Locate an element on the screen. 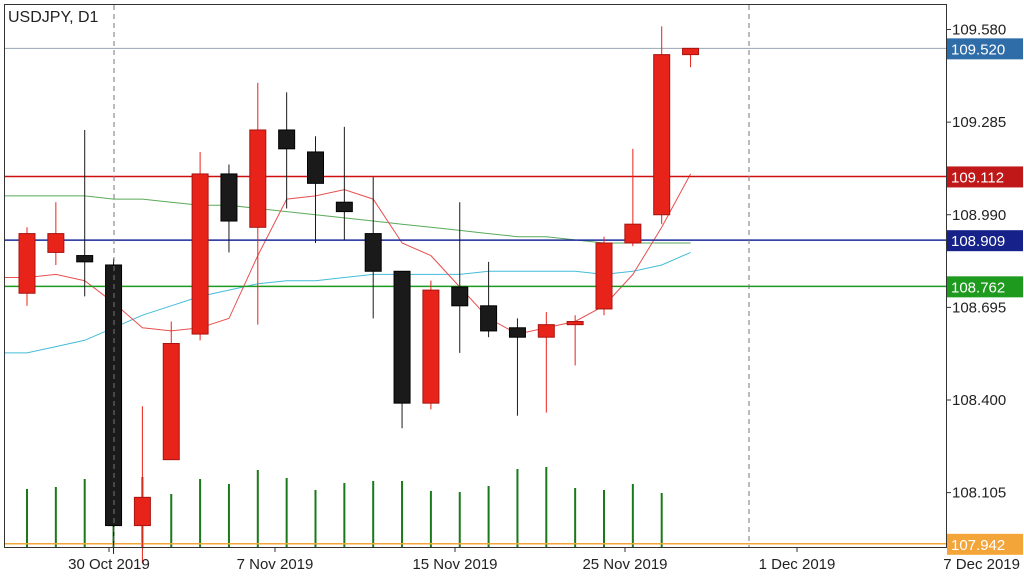 This screenshot has height=577, width=1024. x-tick-label: 7 Dec 2019 is located at coordinates (981, 564).